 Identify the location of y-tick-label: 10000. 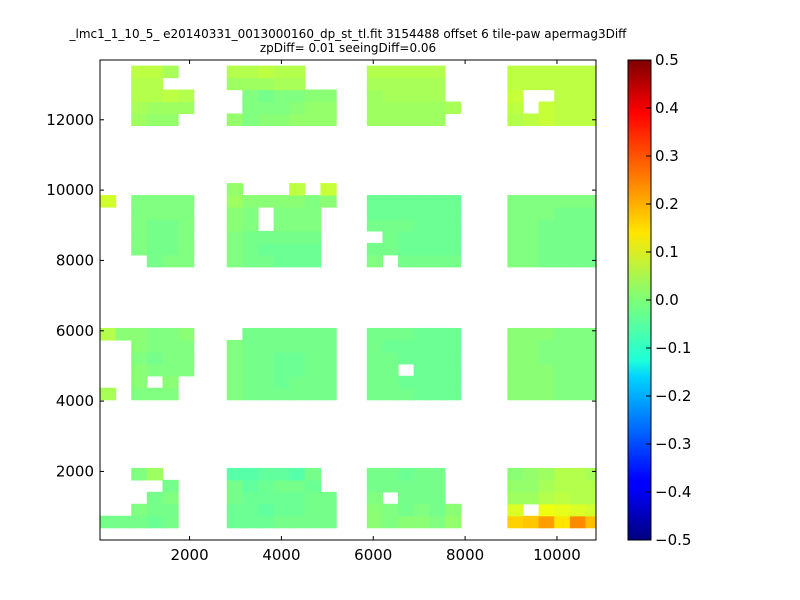
(70, 190).